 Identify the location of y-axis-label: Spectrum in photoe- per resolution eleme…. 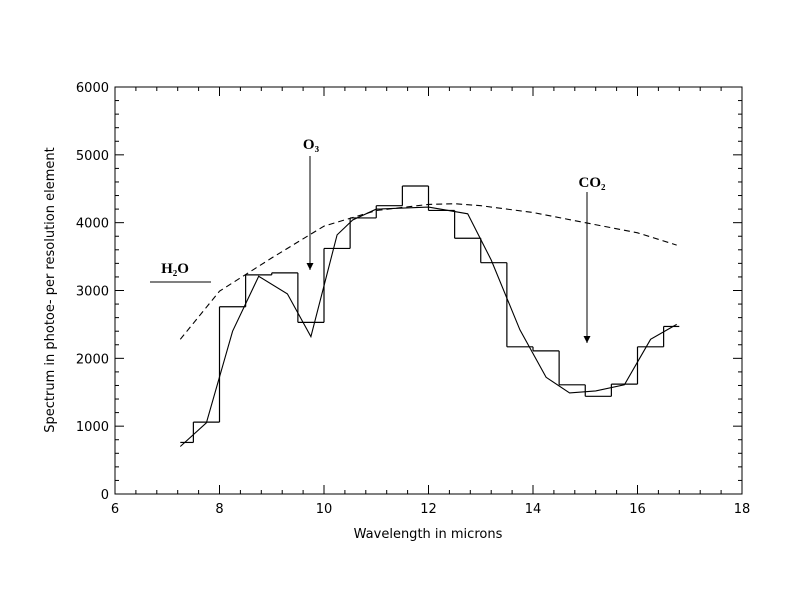
(50, 289).